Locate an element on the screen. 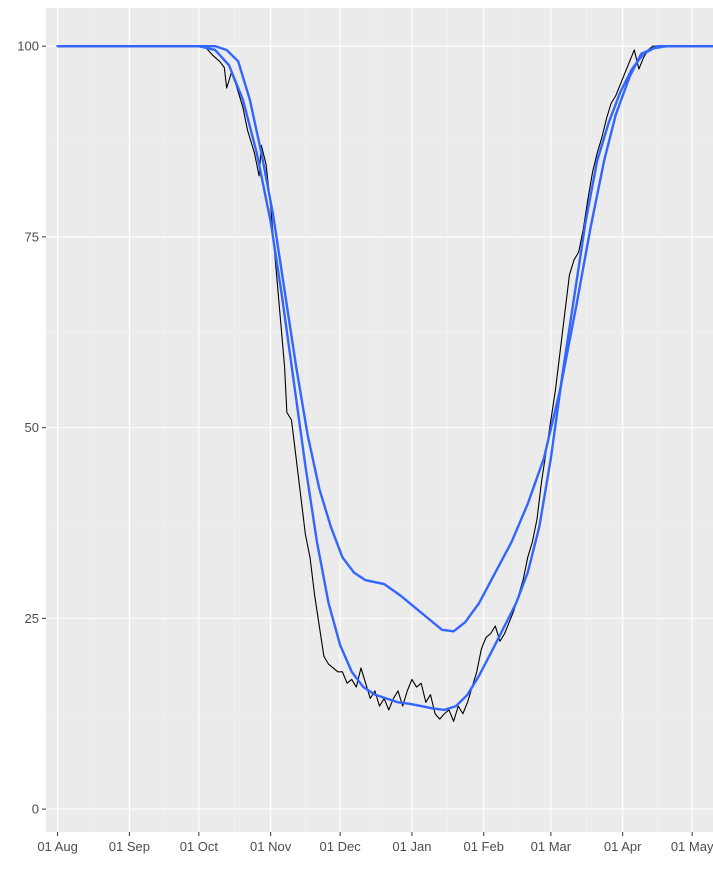  y-tick-label: 0 is located at coordinates (35, 809).